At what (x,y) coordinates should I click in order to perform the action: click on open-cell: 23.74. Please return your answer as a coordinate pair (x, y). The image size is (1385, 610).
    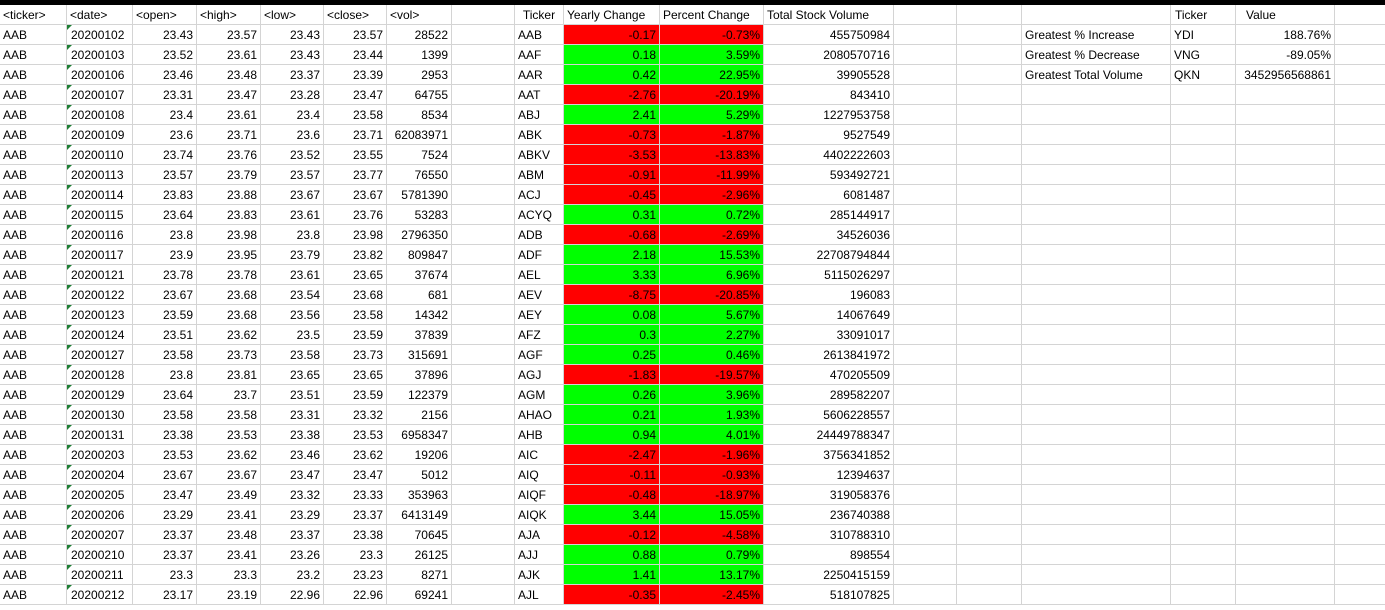
    Looking at the image, I should click on (165, 155).